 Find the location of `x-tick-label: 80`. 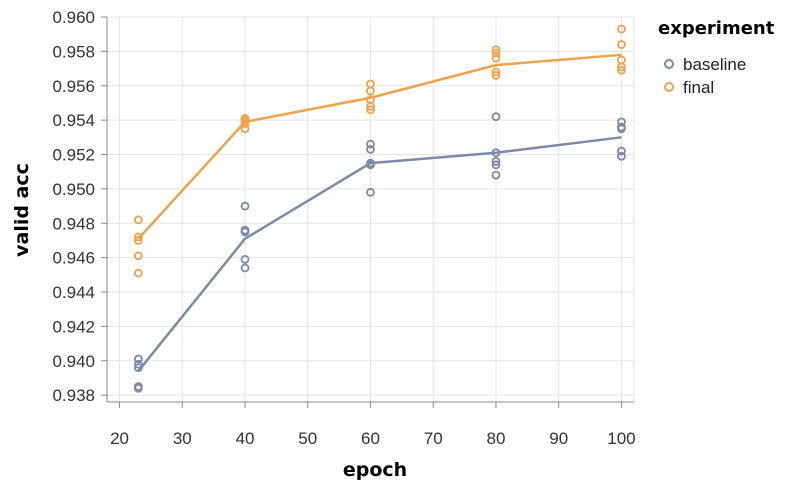

x-tick-label: 80 is located at coordinates (496, 438).